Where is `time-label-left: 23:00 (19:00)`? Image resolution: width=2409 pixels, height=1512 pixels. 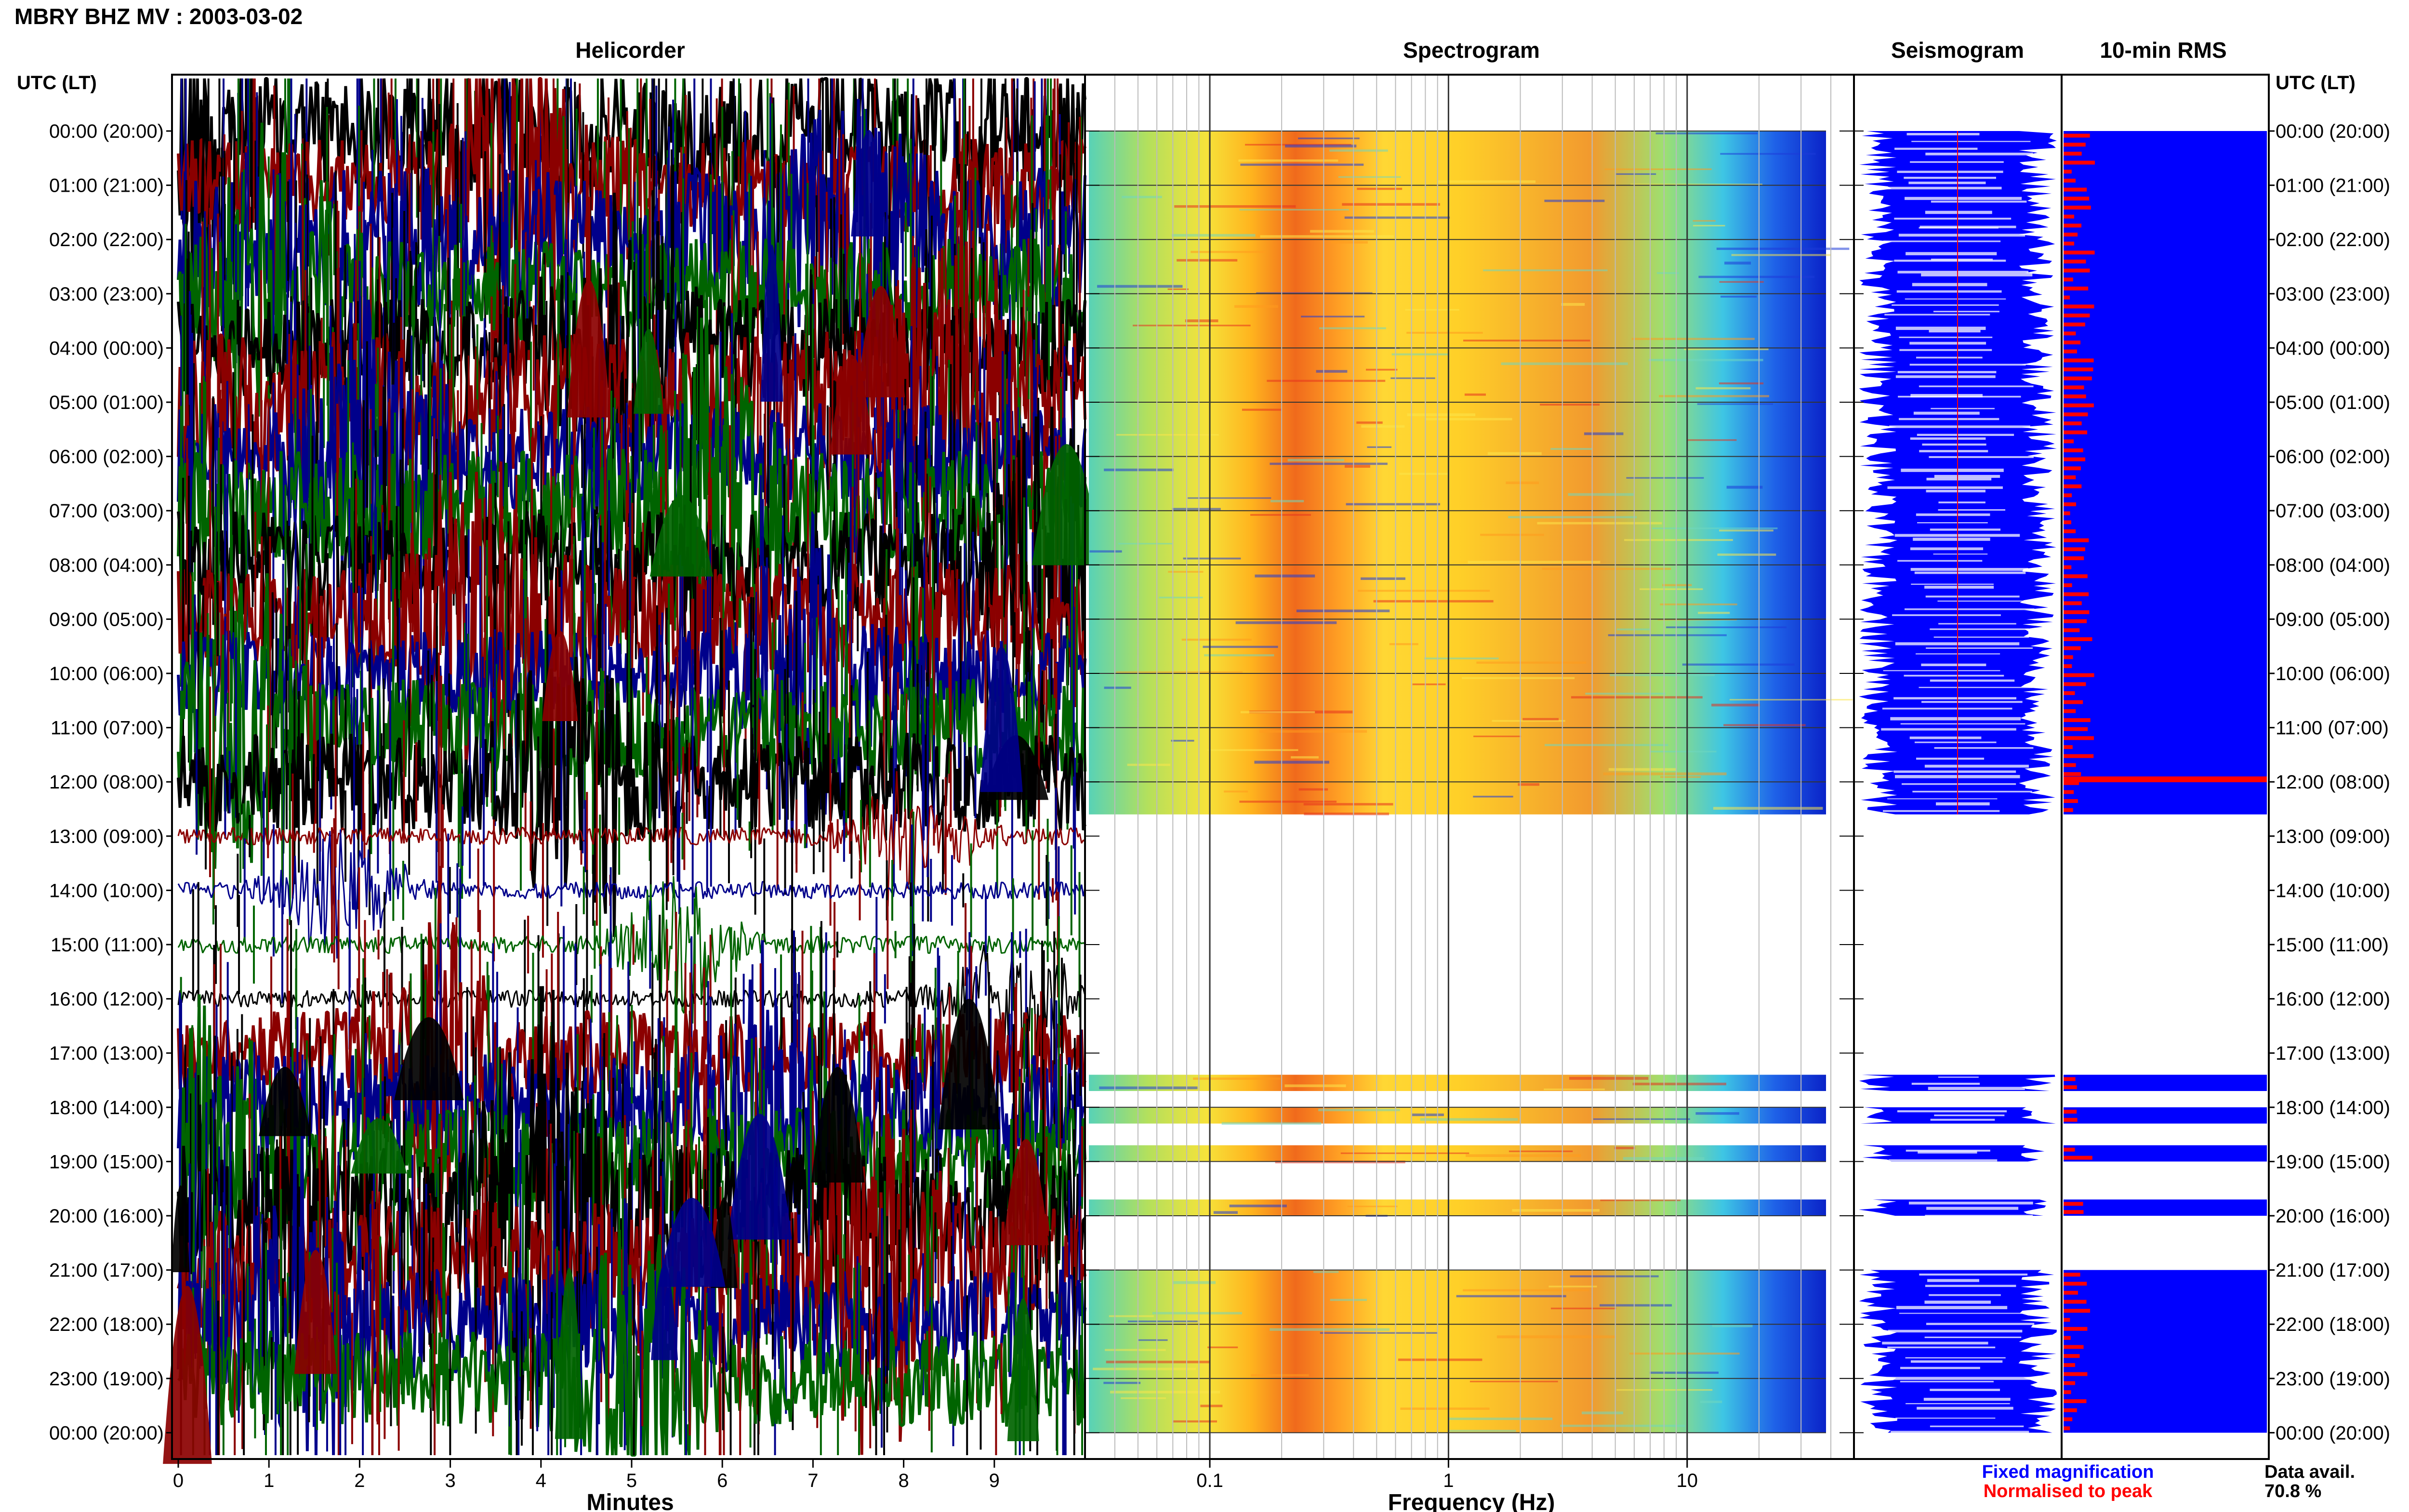 time-label-left: 23:00 (19:00) is located at coordinates (106, 1379).